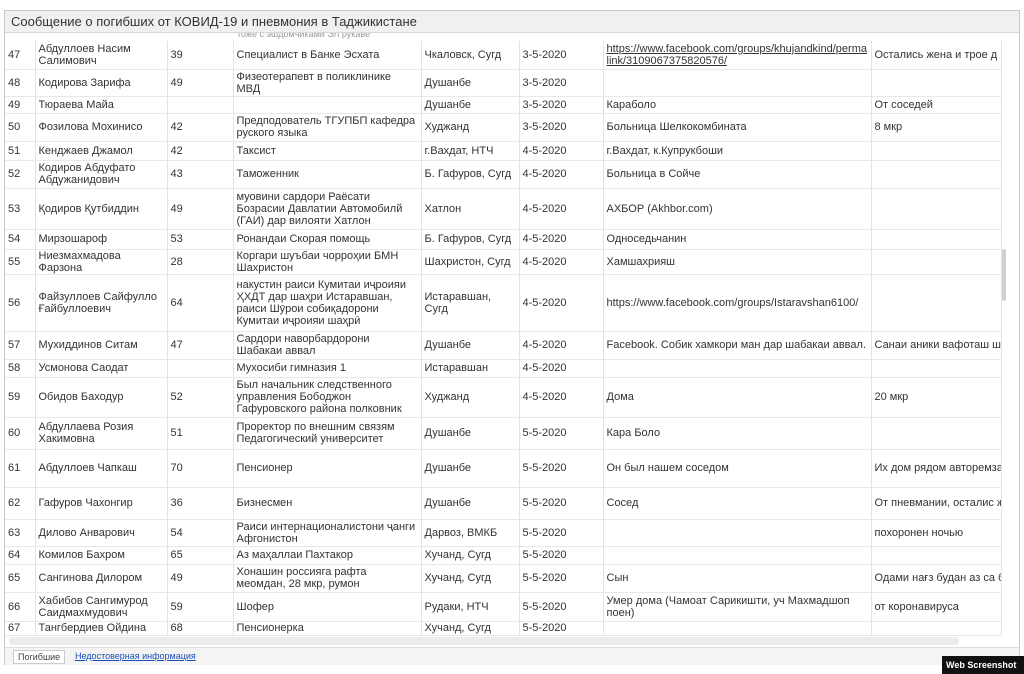 The height and width of the screenshot is (674, 1024). Describe the element at coordinates (327, 239) in the screenshot. I see `cell-job: Ронандаи Скорая помощь` at that location.